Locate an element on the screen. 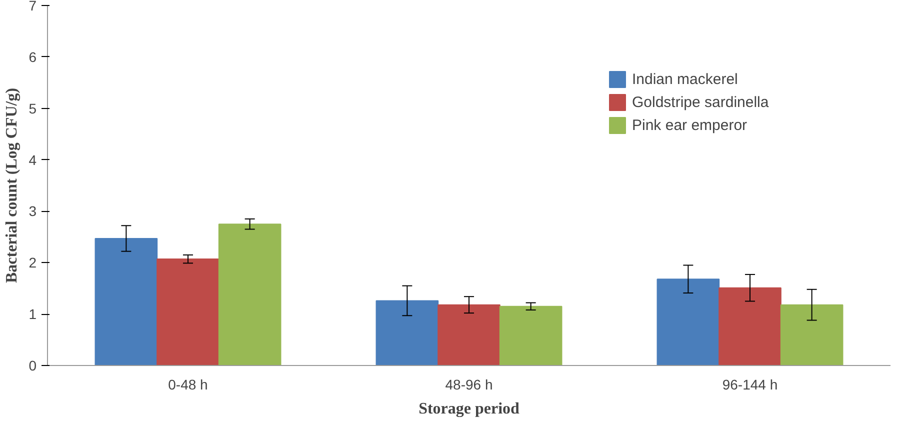 The height and width of the screenshot is (428, 906). legend-label: Pink ear emperor is located at coordinates (690, 125).